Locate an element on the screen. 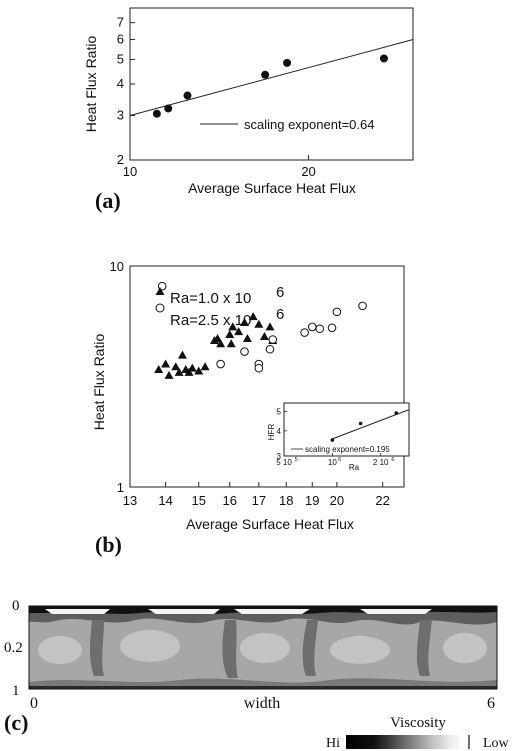  inset-y-tick-label: 4 is located at coordinates (279, 431).